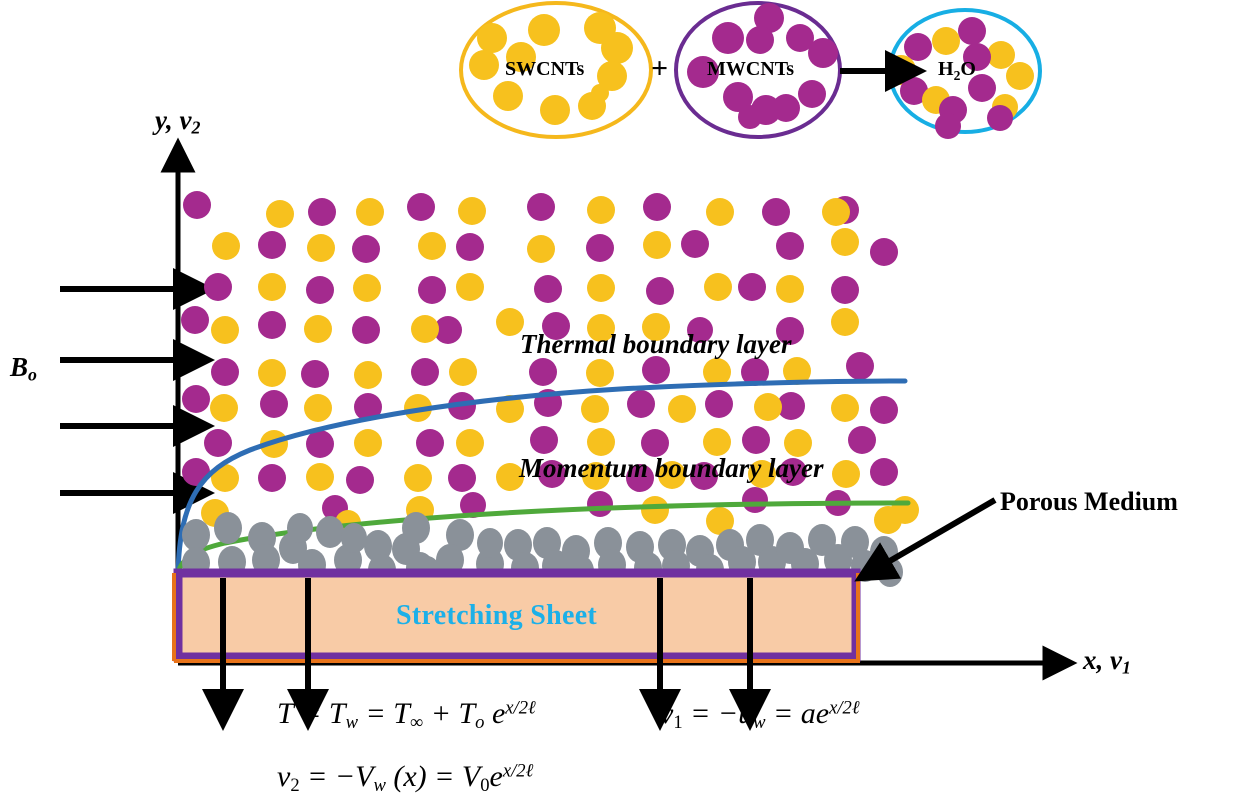  I want to click on x-axis-label-rest: , v, so click(1109, 660).